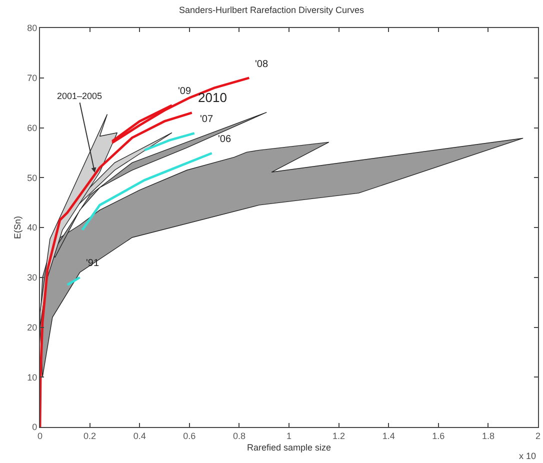 The image size is (543, 463). What do you see at coordinates (289, 447) in the screenshot?
I see `x-axis-title: Rarefied sample size` at bounding box center [289, 447].